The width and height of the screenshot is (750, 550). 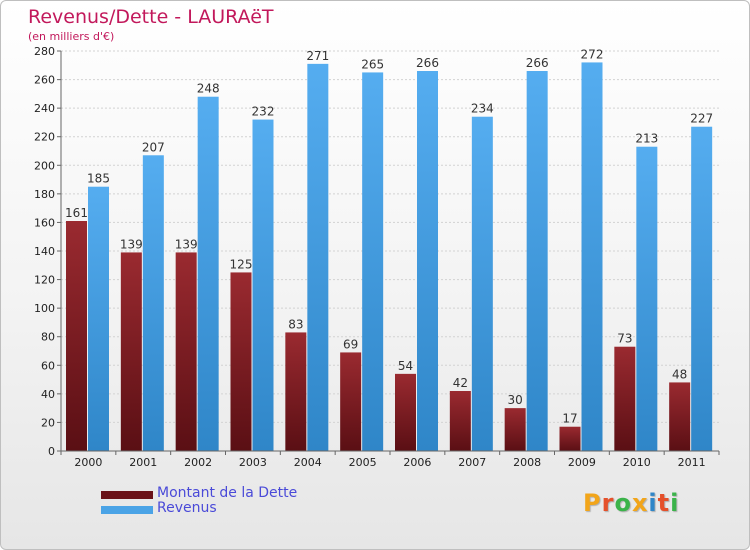 I want to click on y-tick-label: 180, so click(x=44, y=194).